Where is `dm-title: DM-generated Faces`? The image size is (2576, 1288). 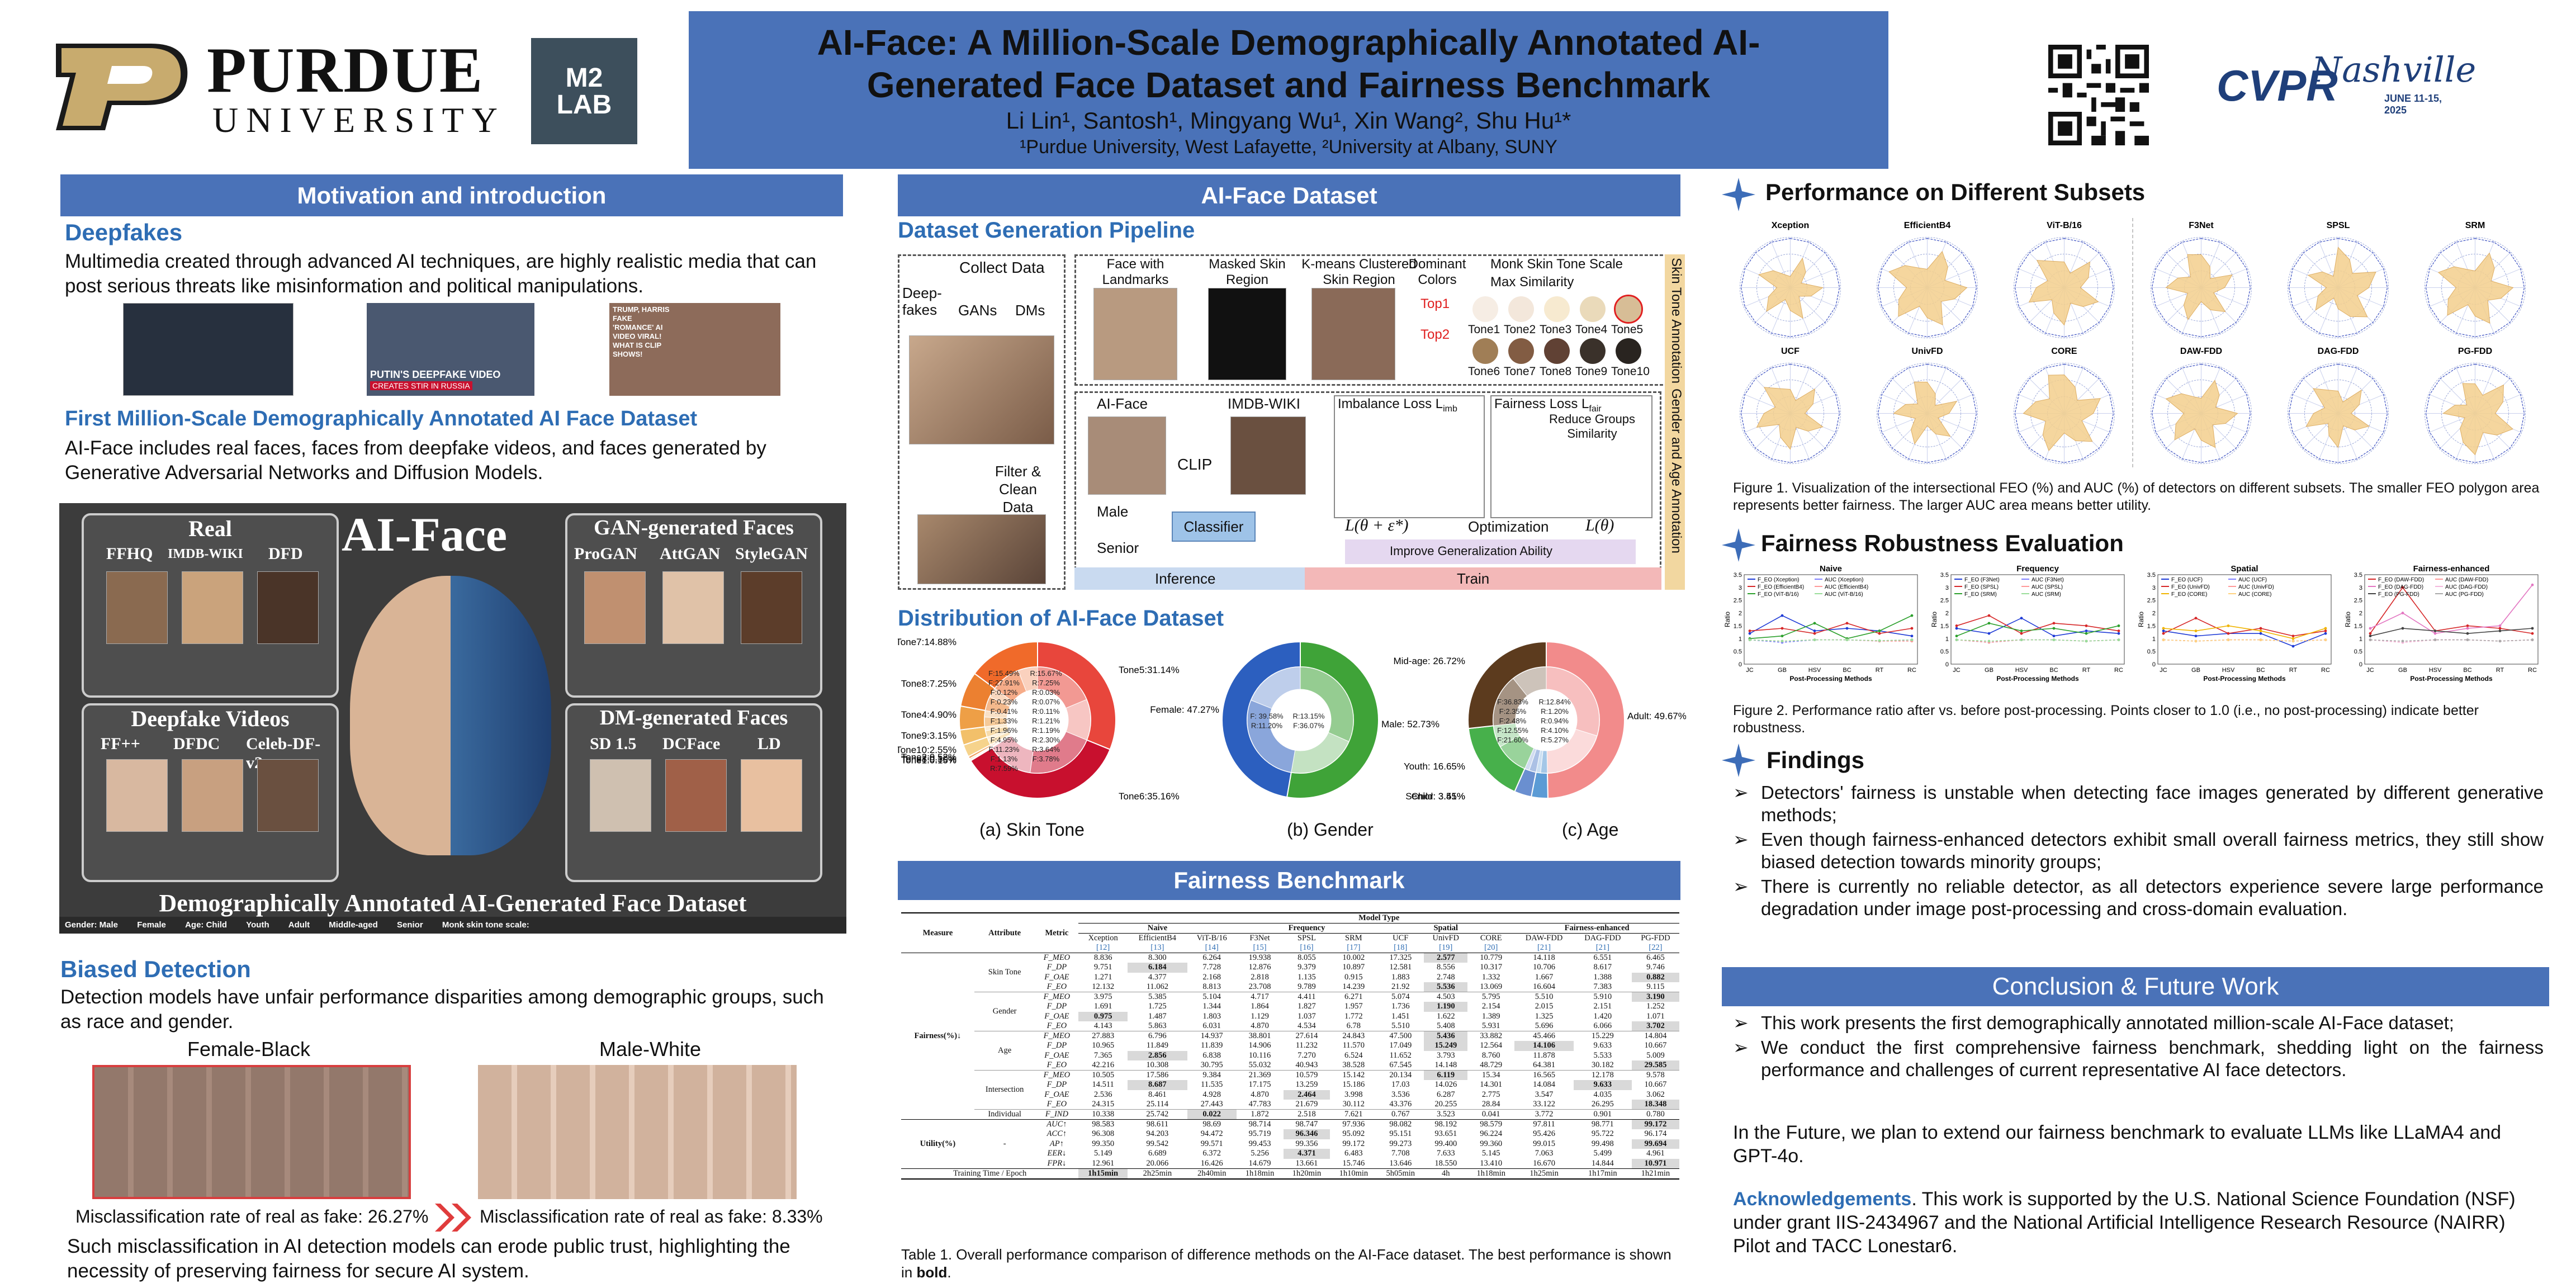 dm-title: DM-generated Faces is located at coordinates (693, 718).